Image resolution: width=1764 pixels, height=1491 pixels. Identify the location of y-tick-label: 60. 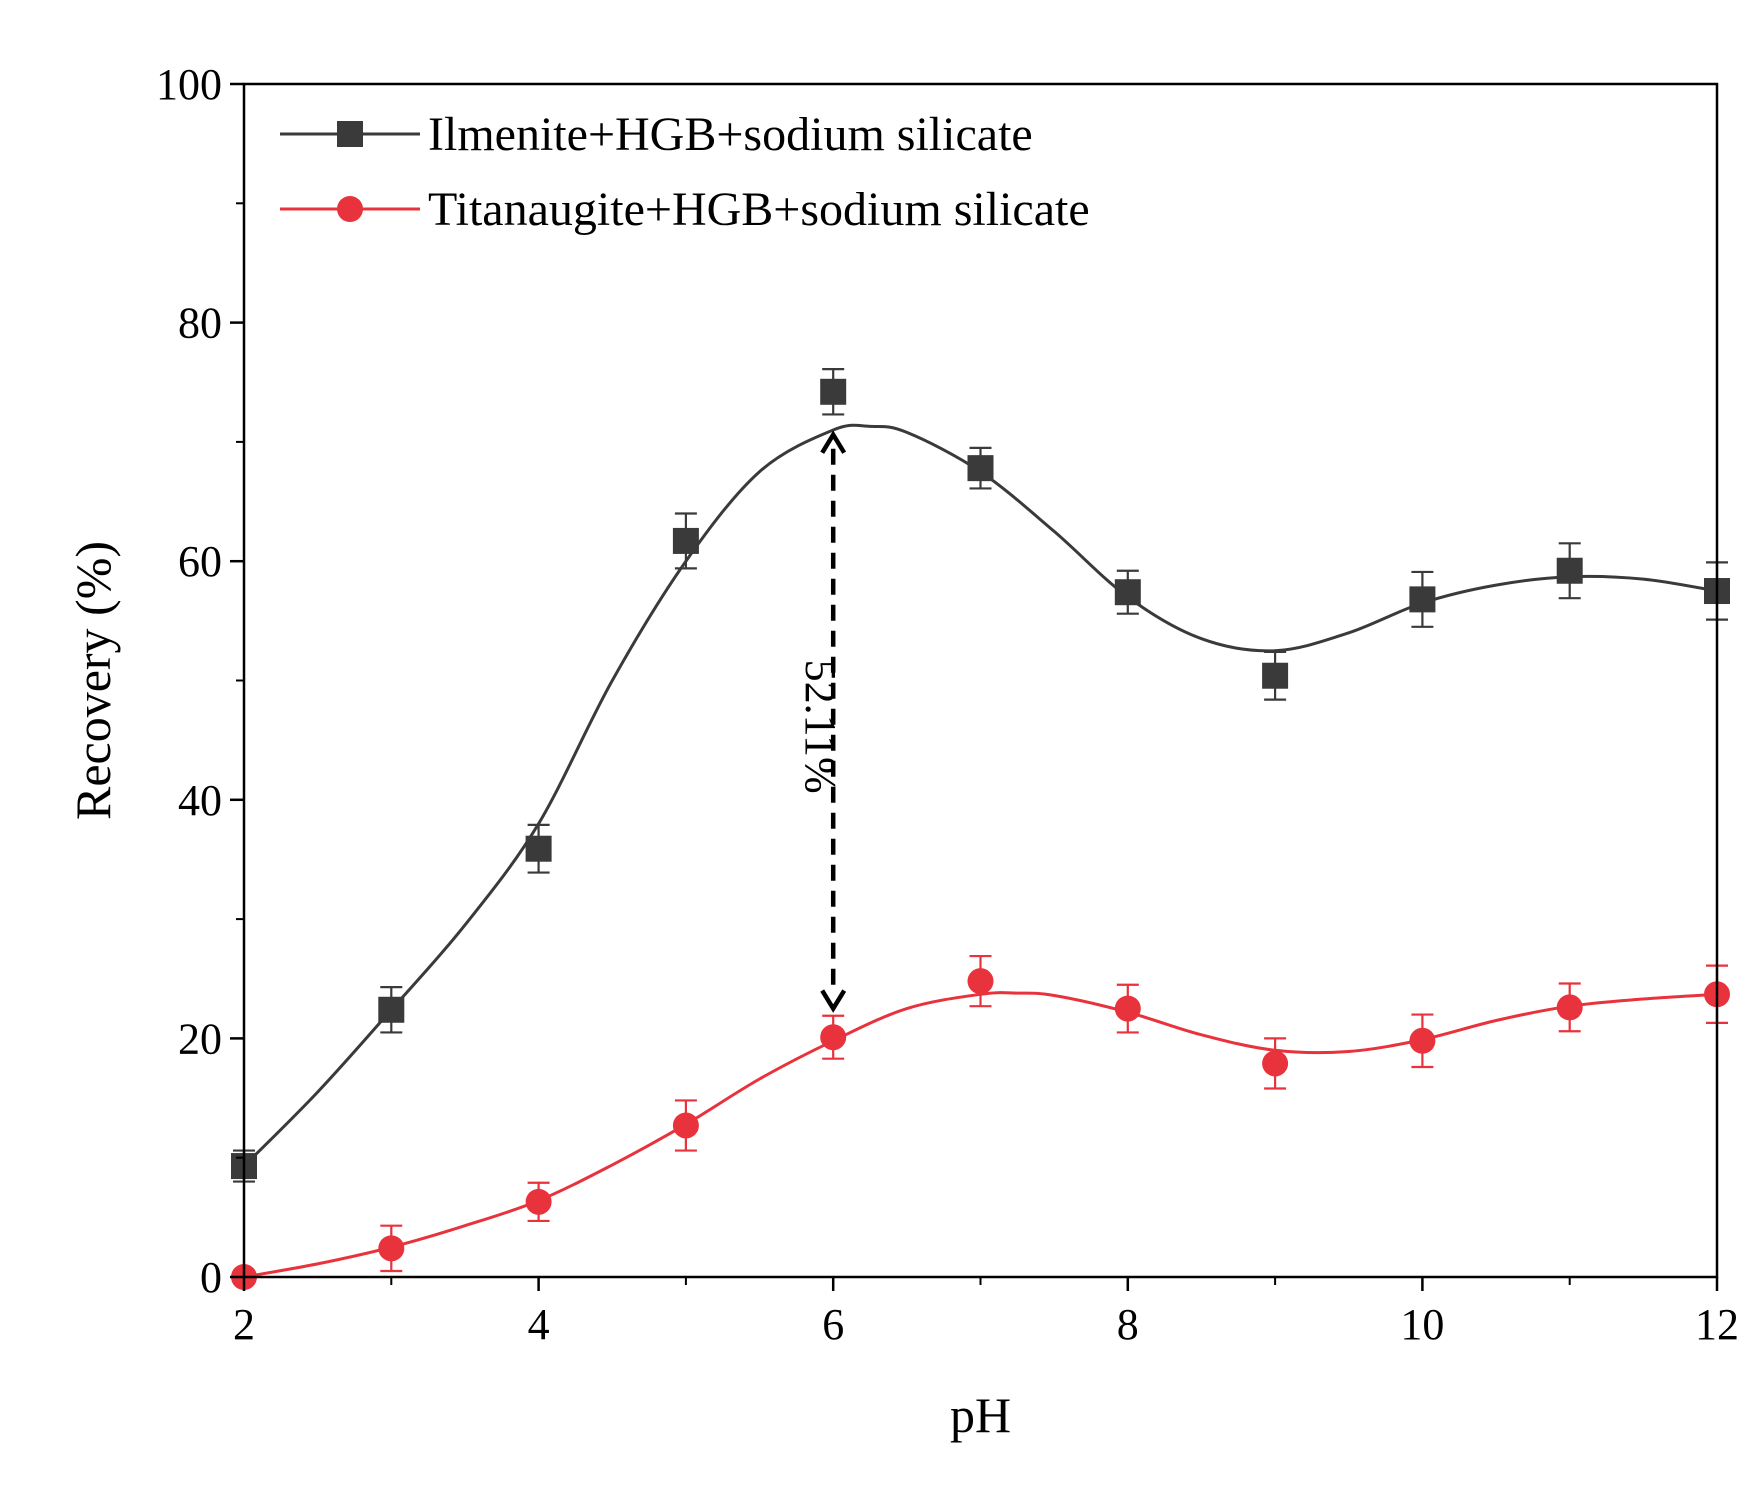
(200, 561).